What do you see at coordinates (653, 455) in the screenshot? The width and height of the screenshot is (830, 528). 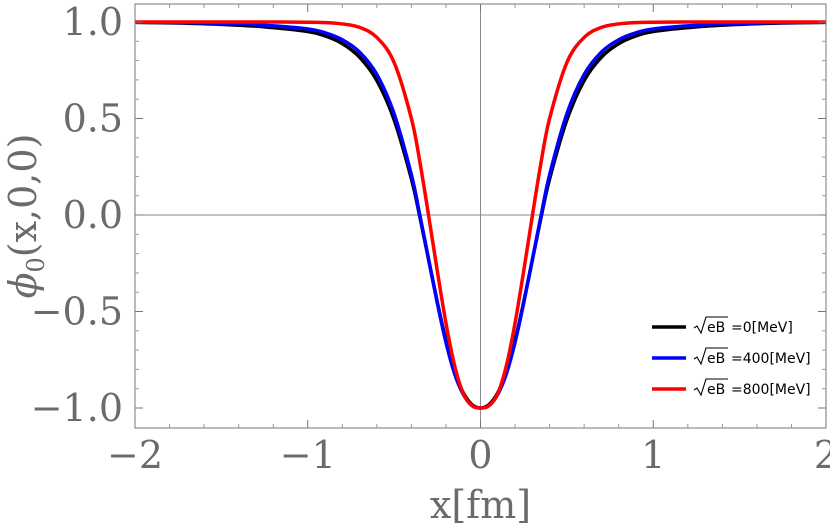 I see `x-tick-label: 1` at bounding box center [653, 455].